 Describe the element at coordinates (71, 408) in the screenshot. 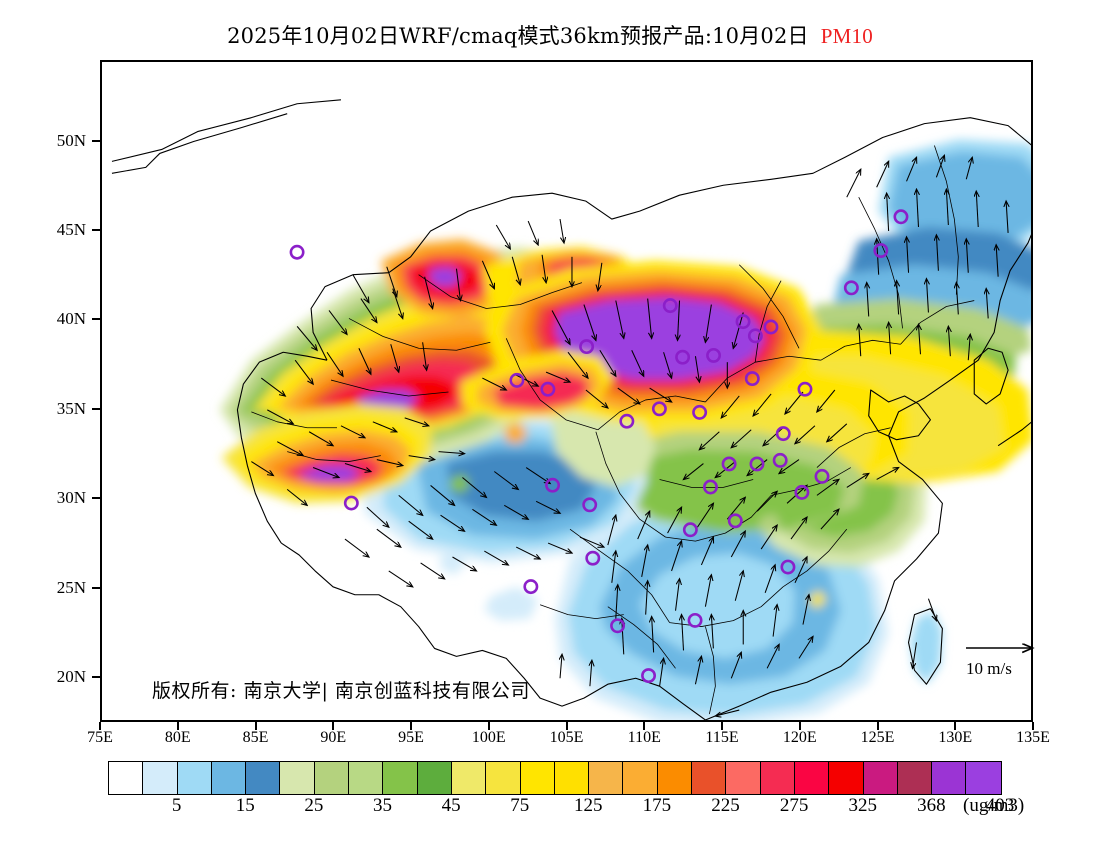

I see `y-axis-tick-label: 35N` at that location.